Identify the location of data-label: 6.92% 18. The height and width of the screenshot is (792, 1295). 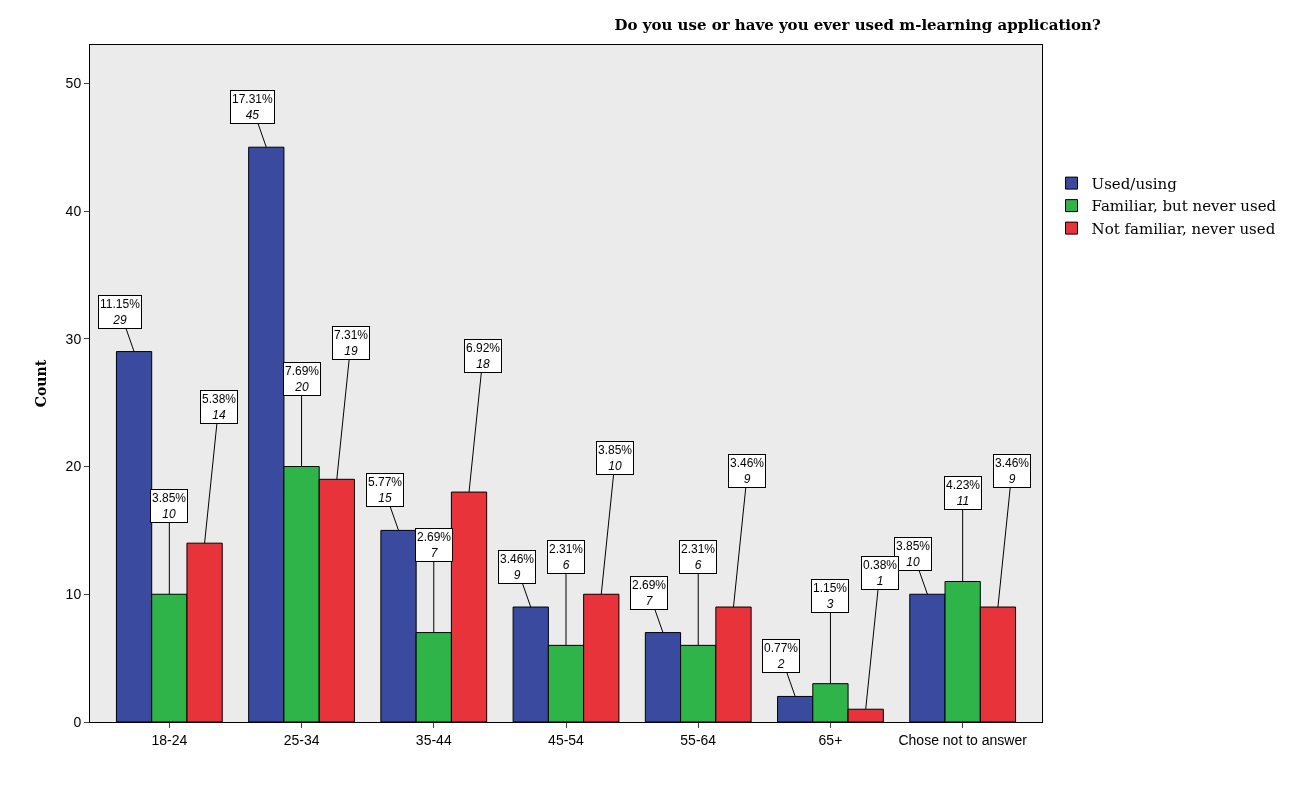
(483, 356).